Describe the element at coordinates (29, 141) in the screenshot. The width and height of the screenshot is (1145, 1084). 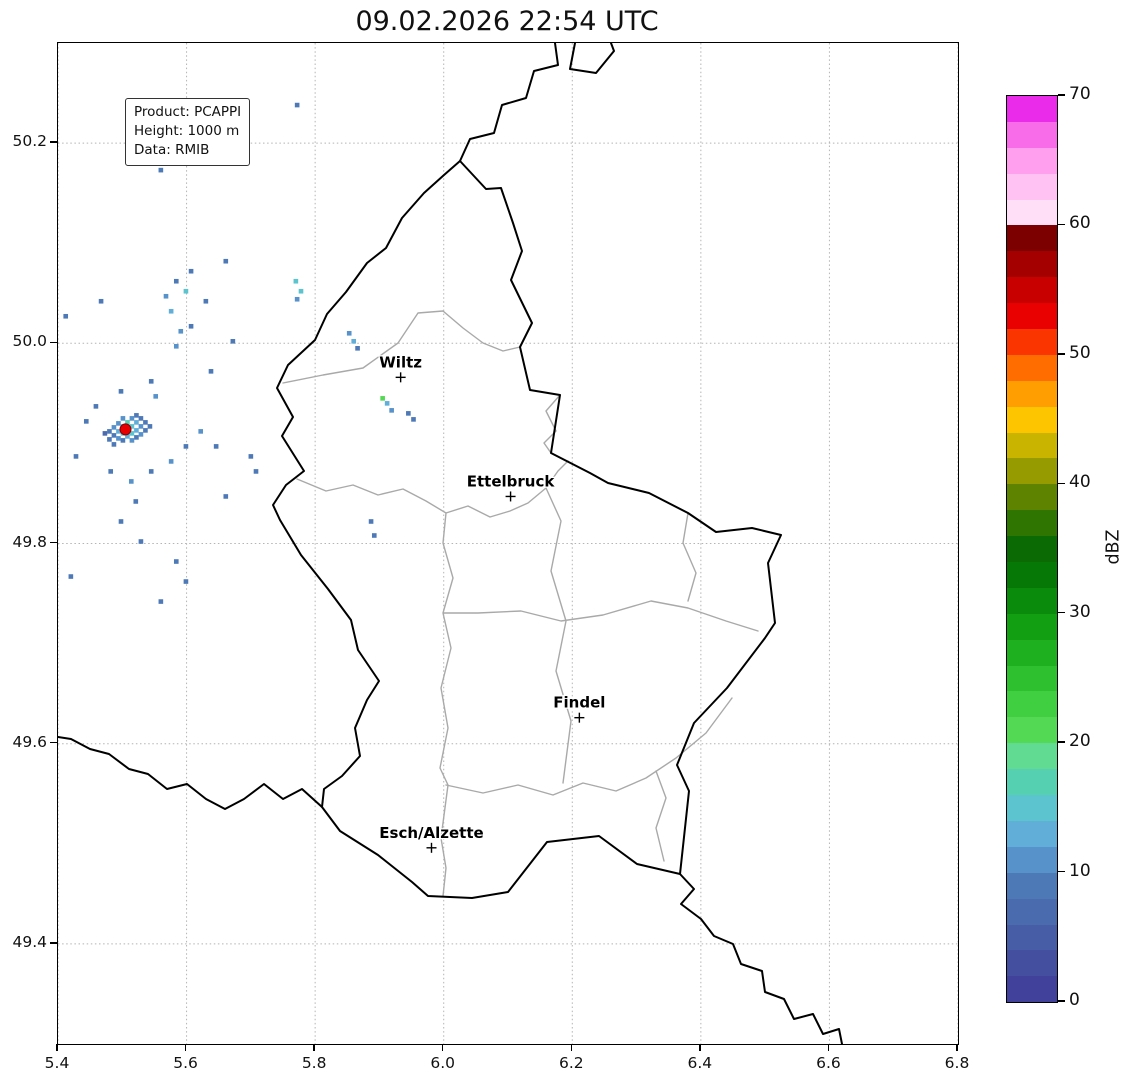
I see `y-tick-label: 50.2` at that location.